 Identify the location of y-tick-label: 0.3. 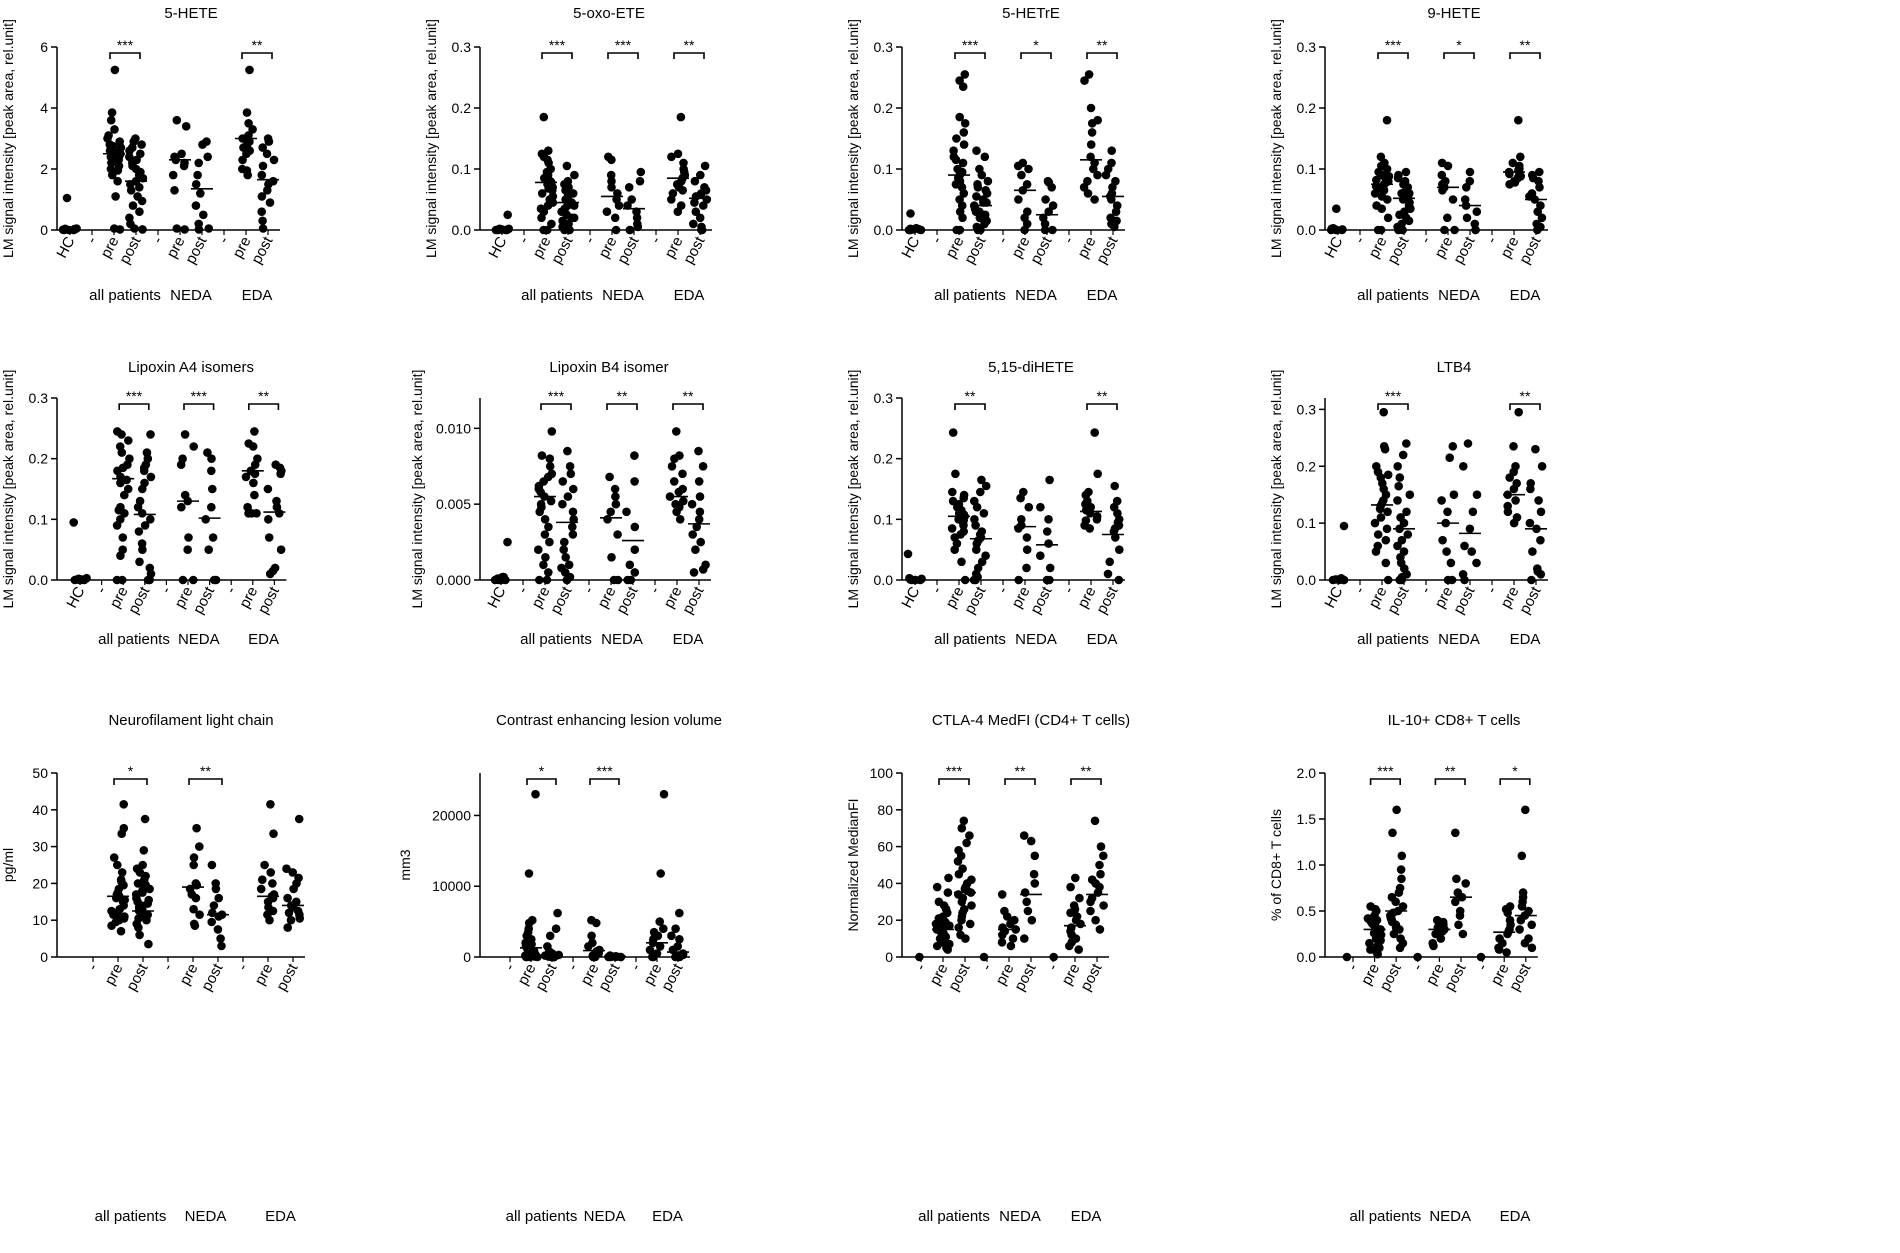
(884, 47).